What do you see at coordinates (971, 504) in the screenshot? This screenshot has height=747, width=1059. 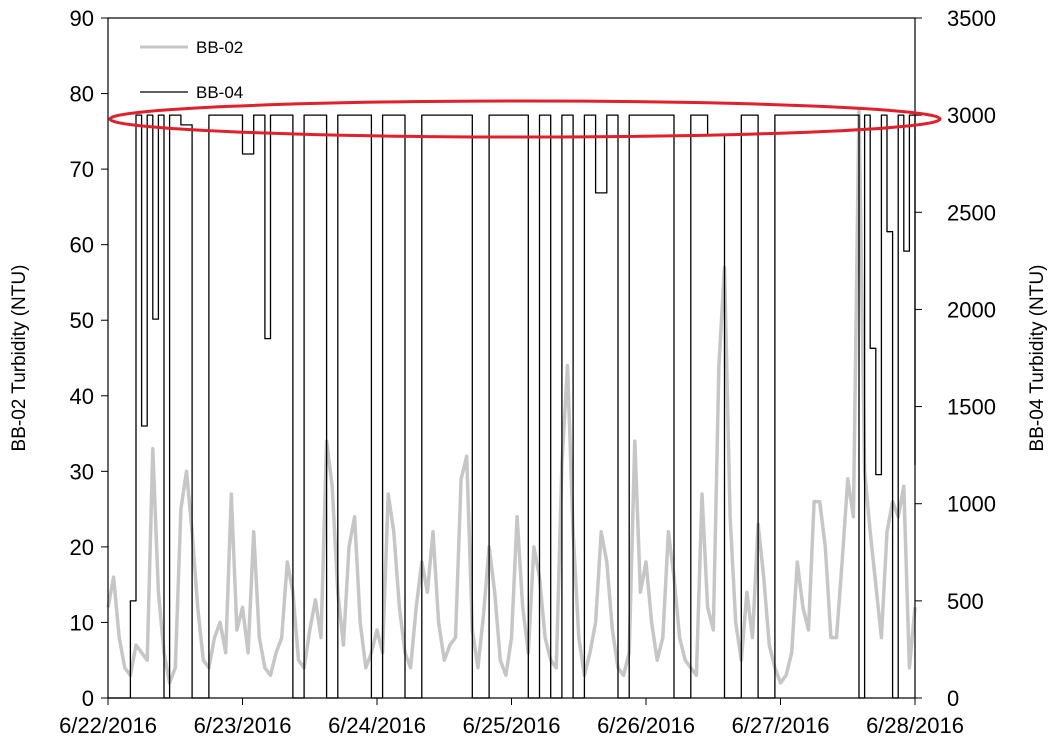 I see `y-right-tick-label: 1000` at bounding box center [971, 504].